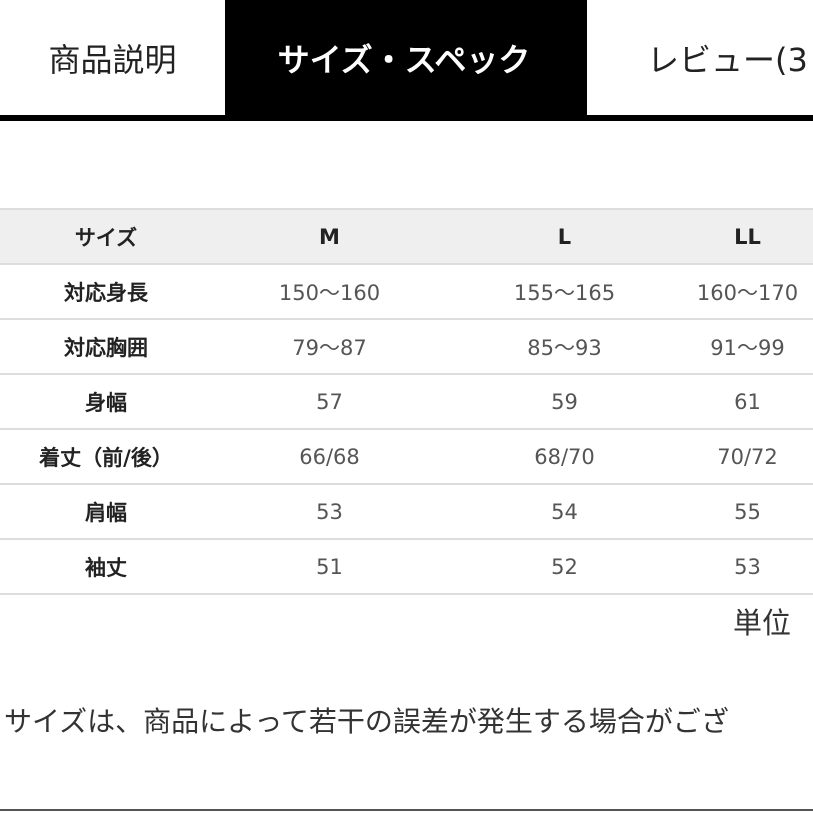 The height and width of the screenshot is (813, 813). What do you see at coordinates (406, 810) in the screenshot?
I see `divider` at bounding box center [406, 810].